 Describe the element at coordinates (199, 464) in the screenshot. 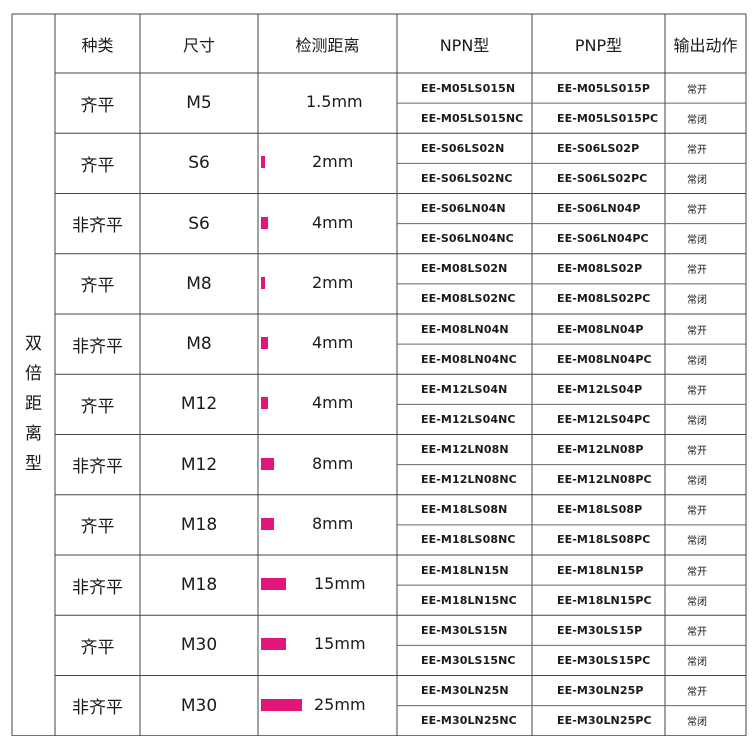

I see `size-cell: M12` at that location.